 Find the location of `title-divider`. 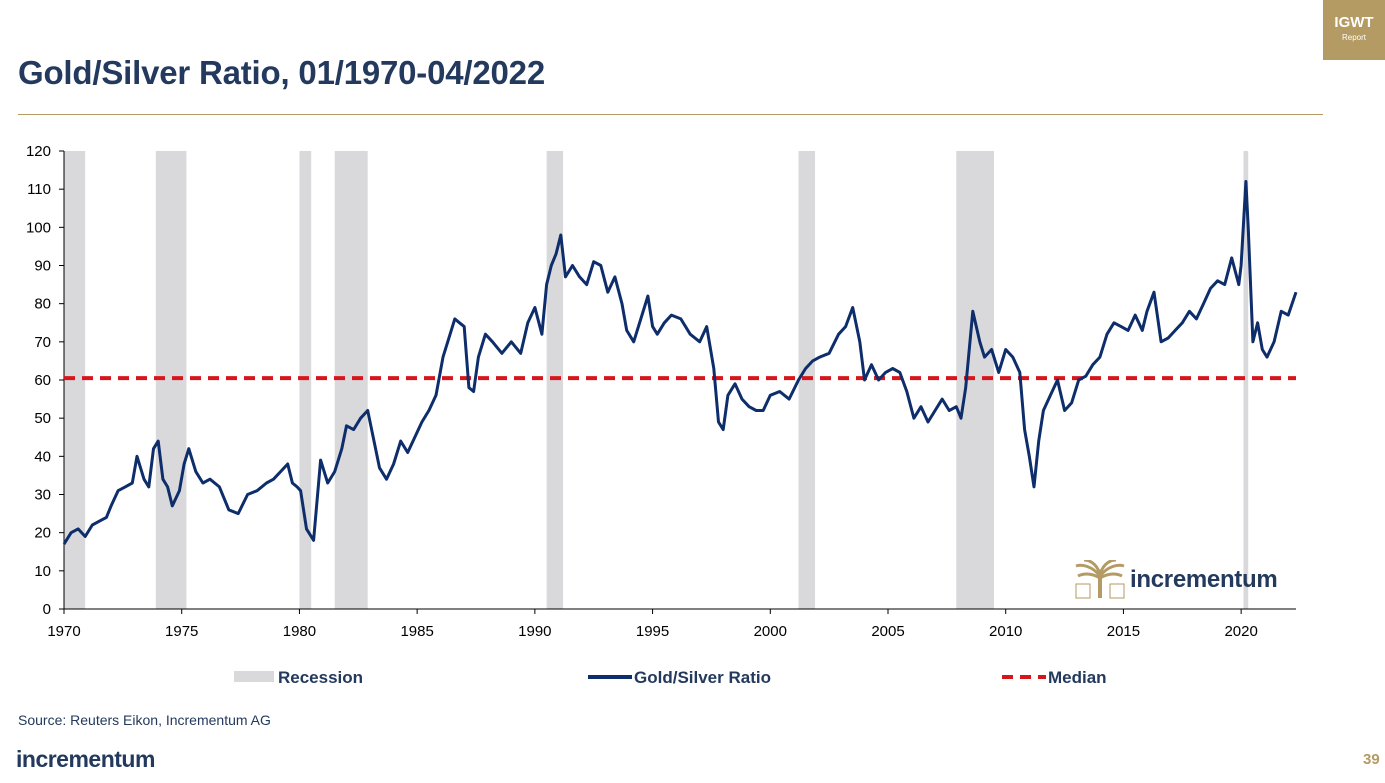

title-divider is located at coordinates (670, 114).